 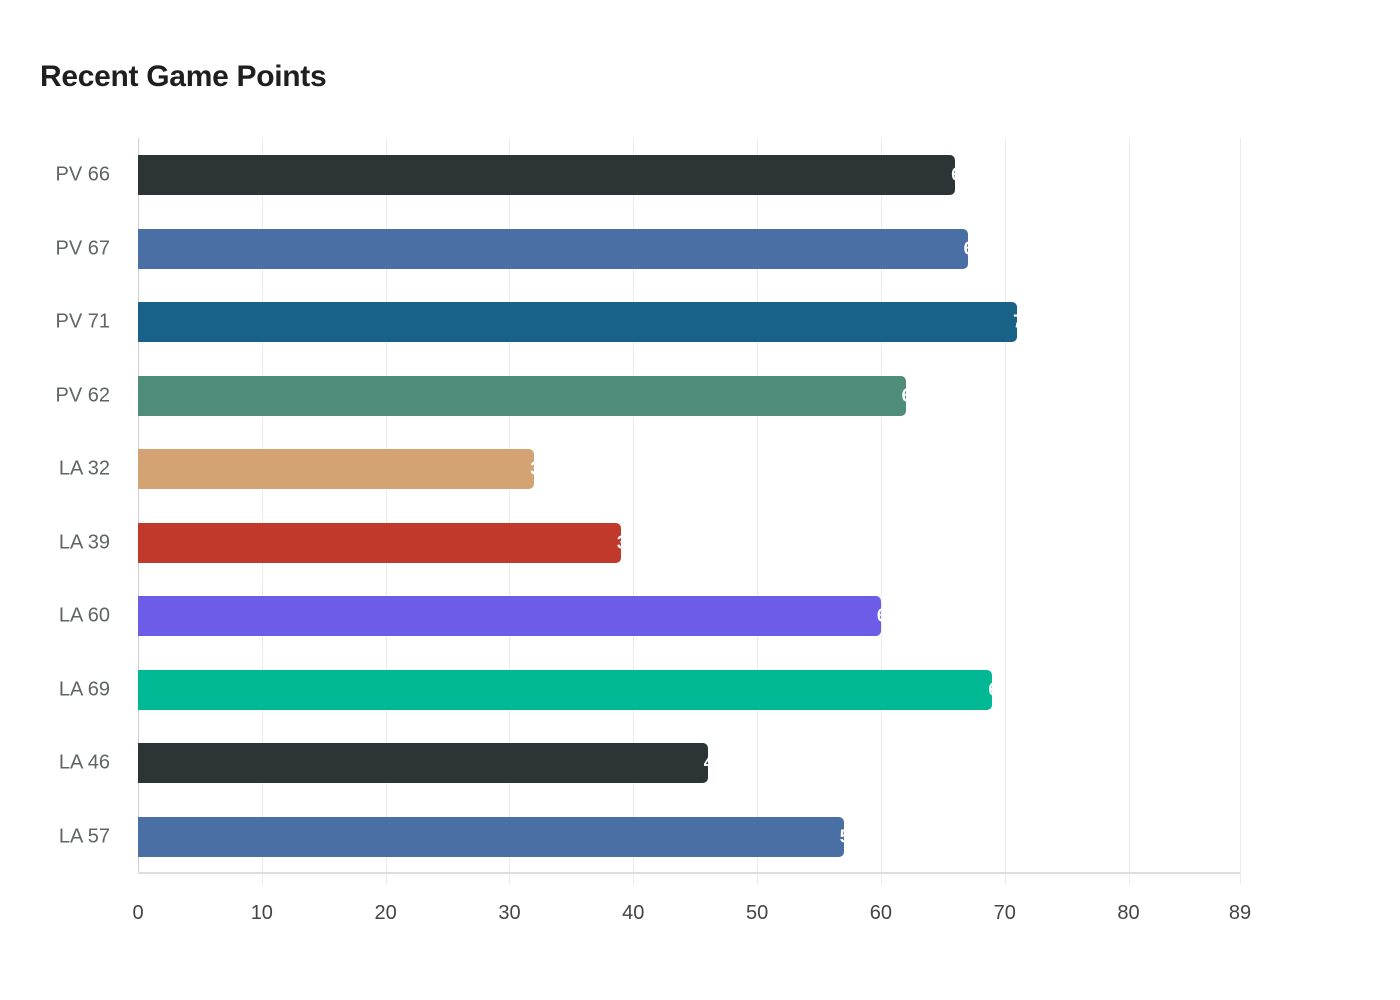 I want to click on bar: 46, so click(x=426, y=763).